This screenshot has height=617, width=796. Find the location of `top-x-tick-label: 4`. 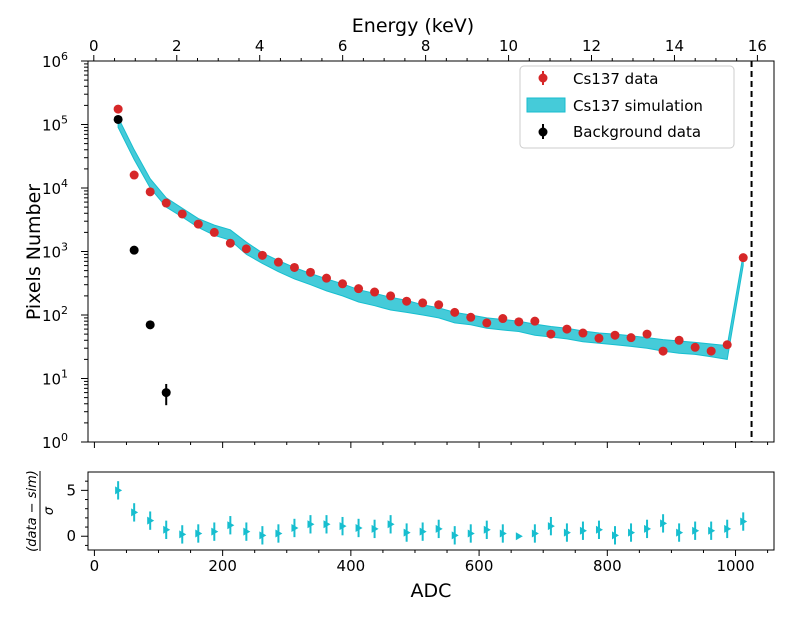

top-x-tick-label: 4 is located at coordinates (260, 46).